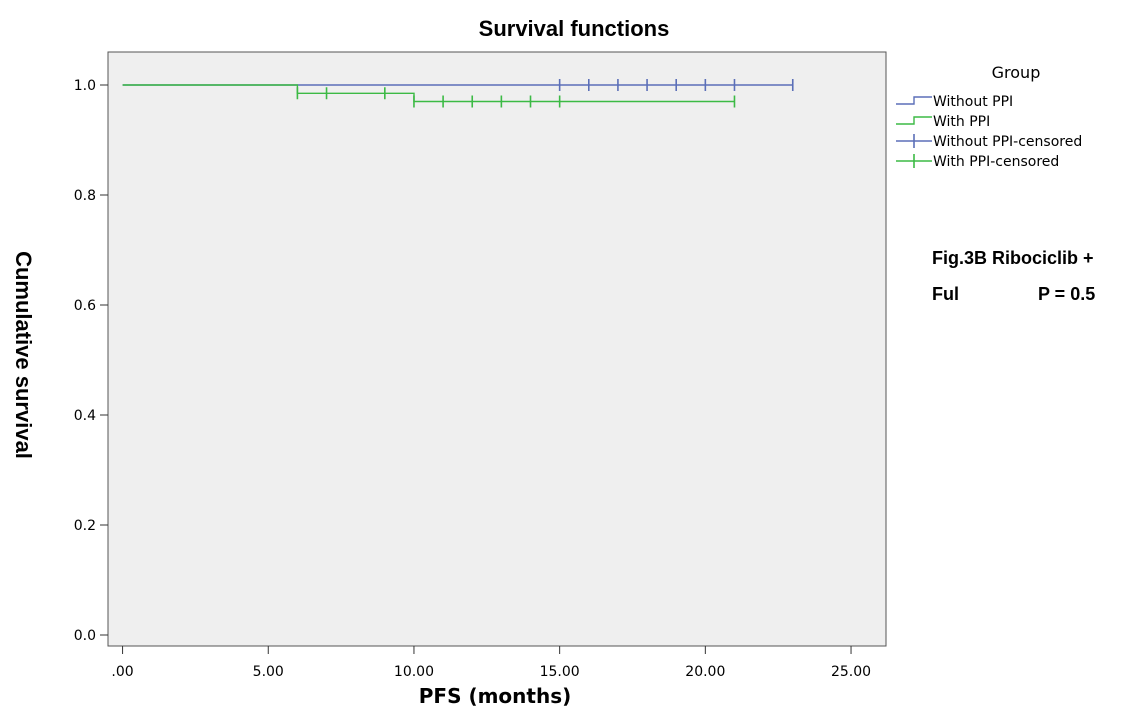 This screenshot has width=1147, height=713. I want to click on x-tick-label: 10.00, so click(414, 672).